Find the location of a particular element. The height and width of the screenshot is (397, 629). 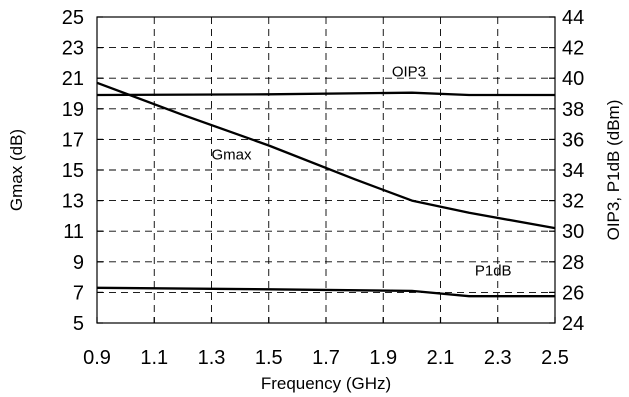

x-tick-label: 0.9 is located at coordinates (97, 358).